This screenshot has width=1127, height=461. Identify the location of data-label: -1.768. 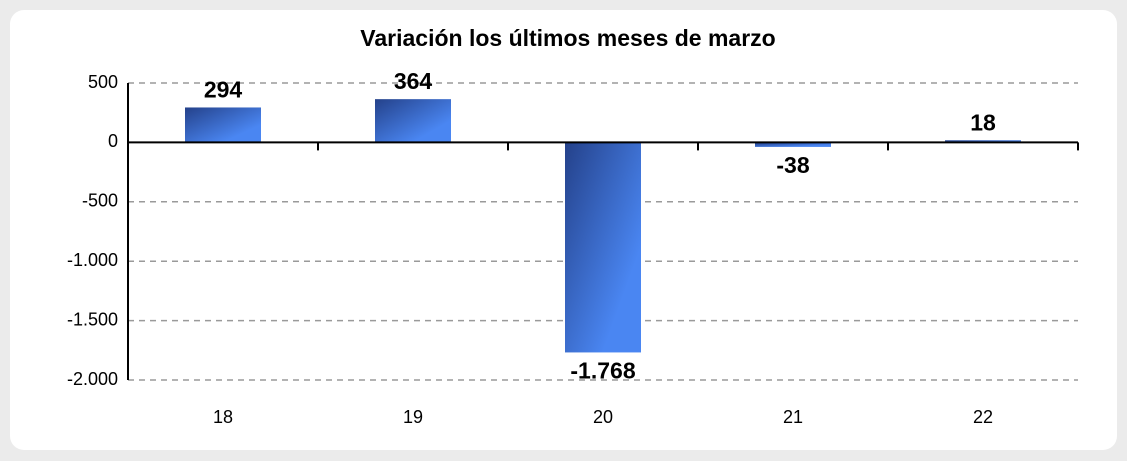
(602, 371).